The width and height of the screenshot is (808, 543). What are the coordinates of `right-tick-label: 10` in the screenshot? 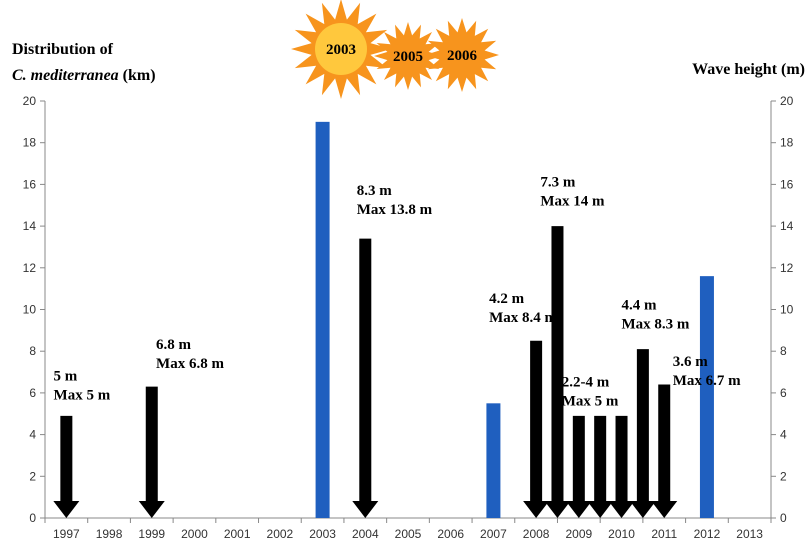 It's located at (787, 310).